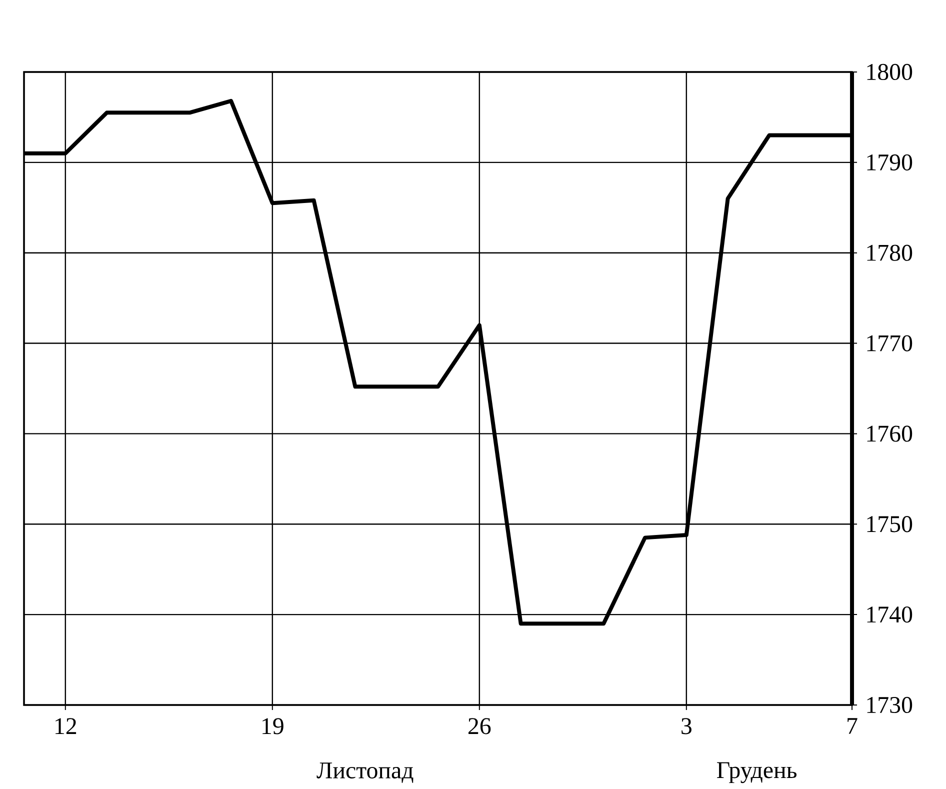 The height and width of the screenshot is (789, 946). Describe the element at coordinates (889, 252) in the screenshot. I see `y-tick-label: 1780` at that location.